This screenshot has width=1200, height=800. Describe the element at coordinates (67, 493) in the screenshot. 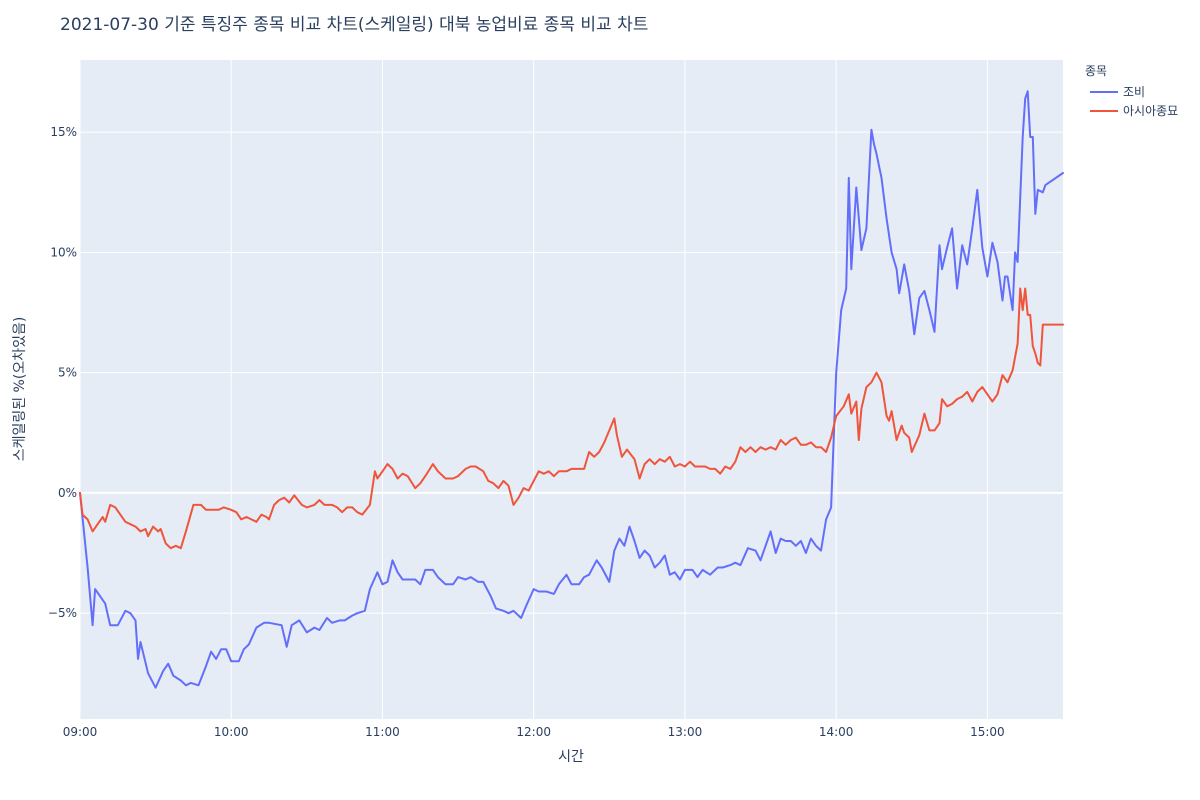

I see `y-tick-label: 0%` at that location.